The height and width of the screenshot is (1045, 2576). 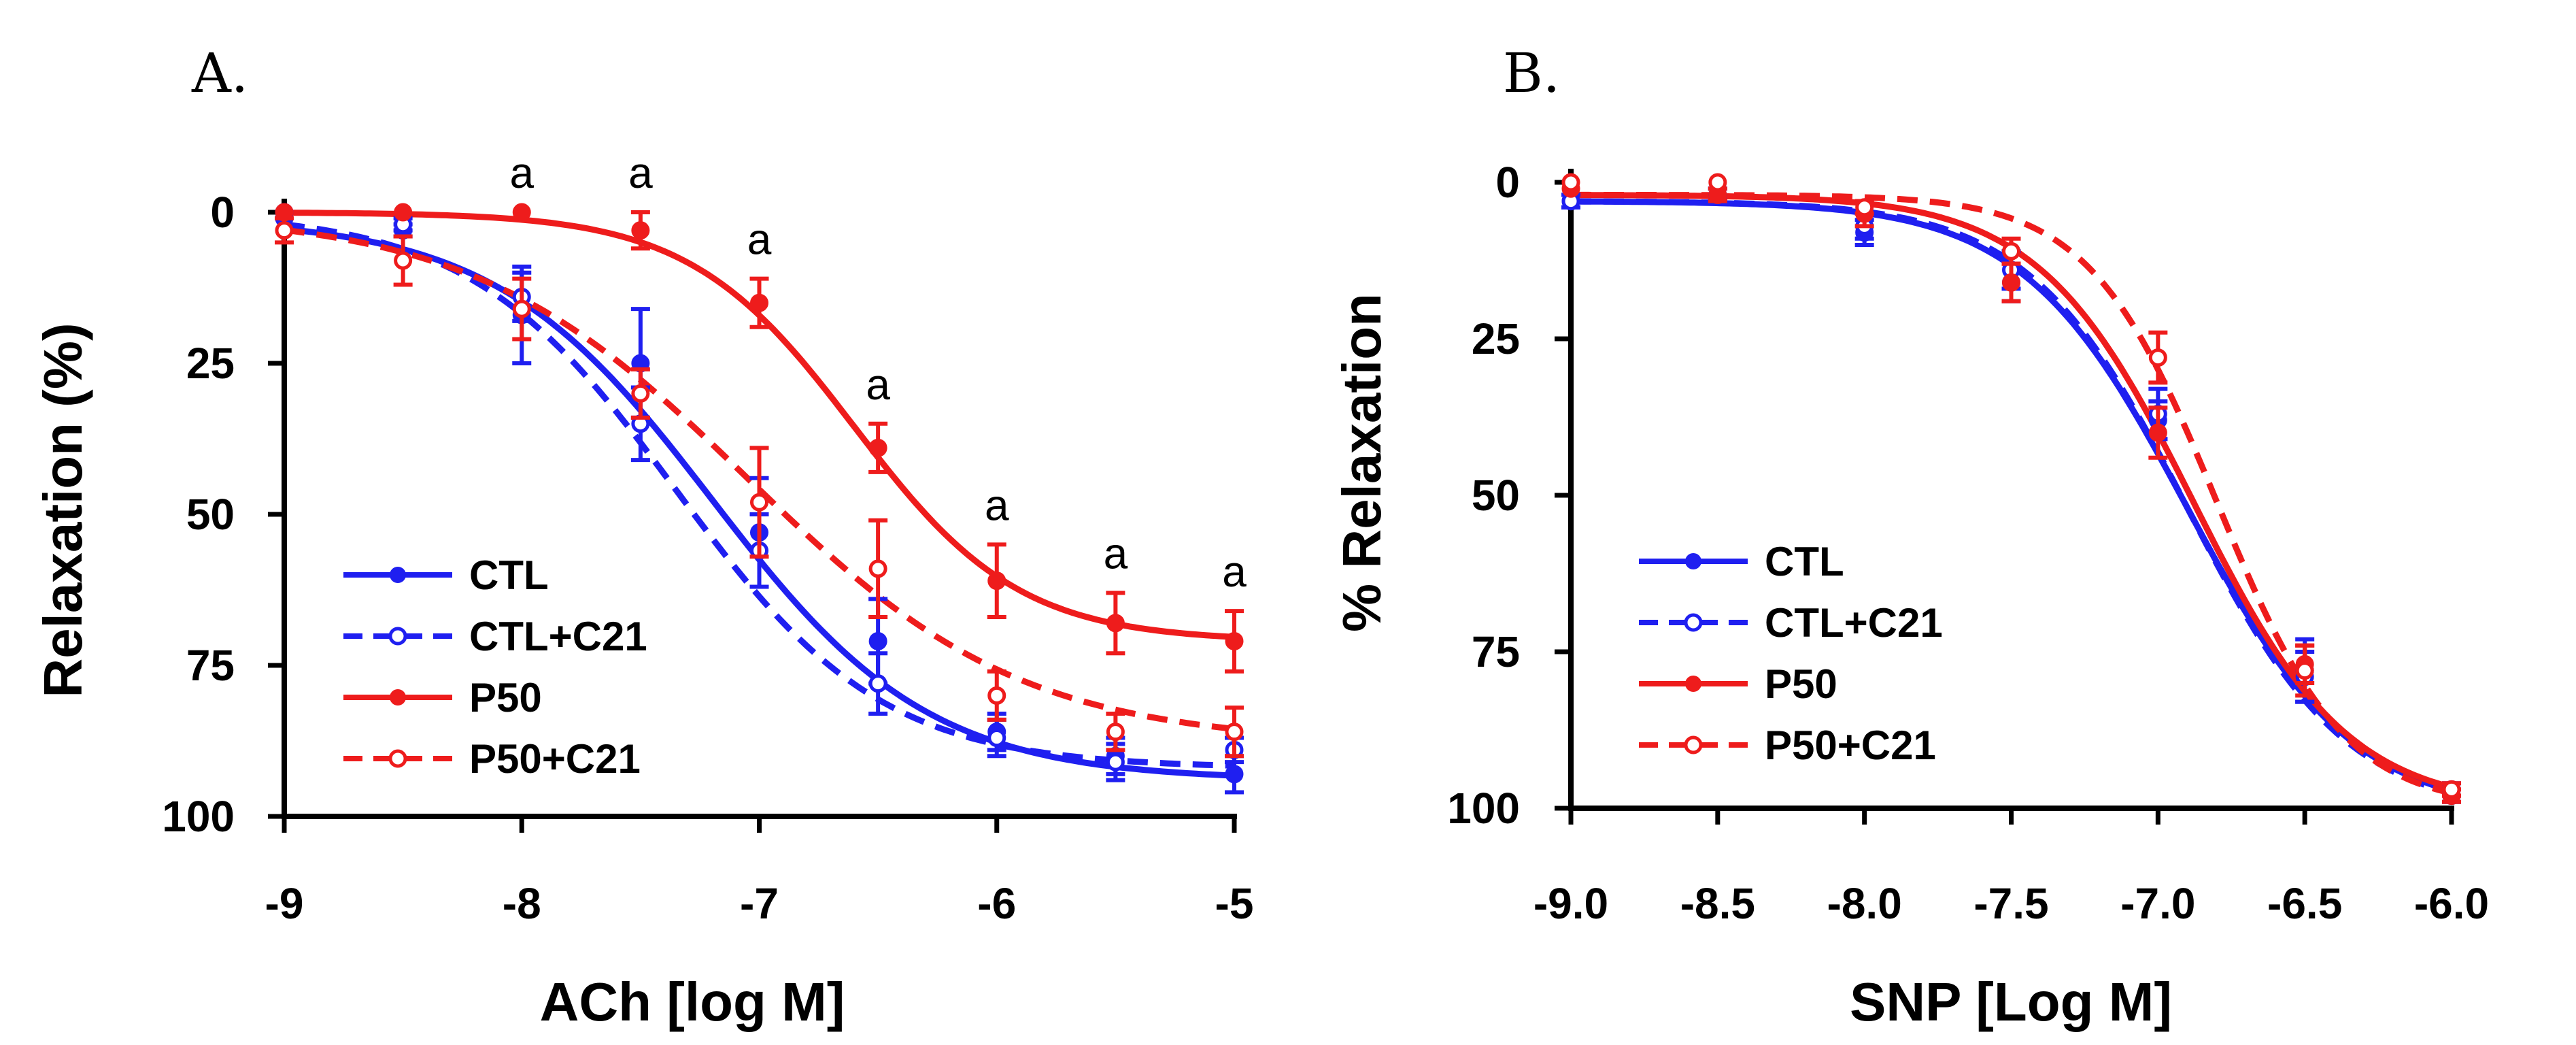 I want to click on panel-b-legend-label-p50-c21: P50+C21, so click(x=1850, y=745).